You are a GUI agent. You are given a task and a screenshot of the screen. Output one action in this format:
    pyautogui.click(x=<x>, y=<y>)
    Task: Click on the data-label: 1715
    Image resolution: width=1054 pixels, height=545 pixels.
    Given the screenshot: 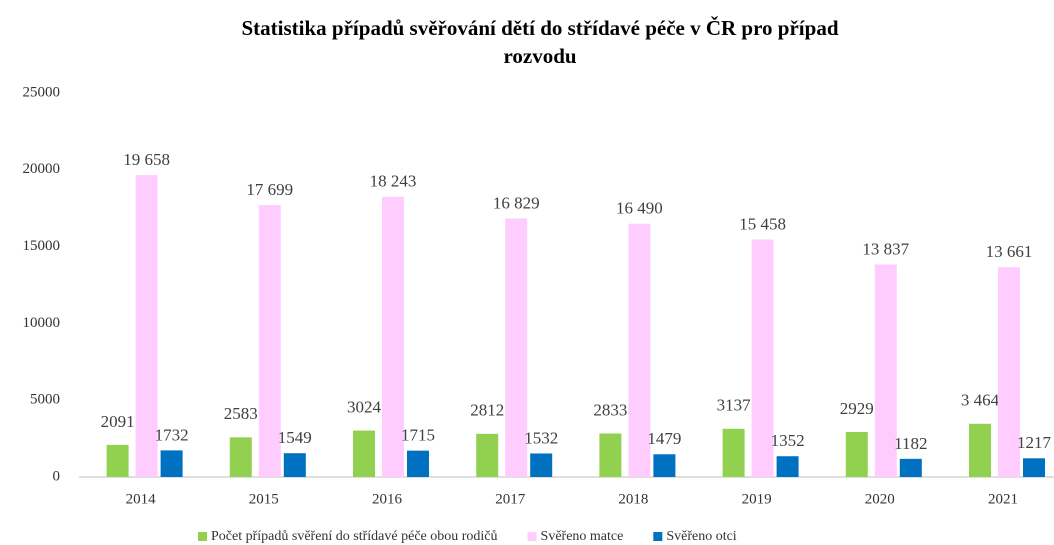 What is the action you would take?
    pyautogui.click(x=418, y=435)
    